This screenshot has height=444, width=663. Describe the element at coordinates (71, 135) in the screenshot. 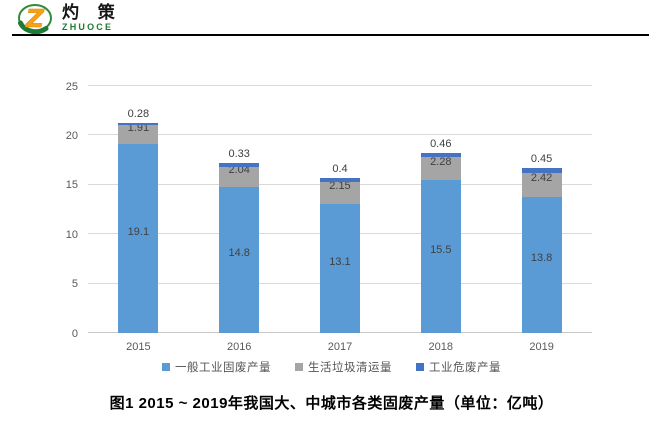

I see `y-axis-tick-label: 20` at that location.